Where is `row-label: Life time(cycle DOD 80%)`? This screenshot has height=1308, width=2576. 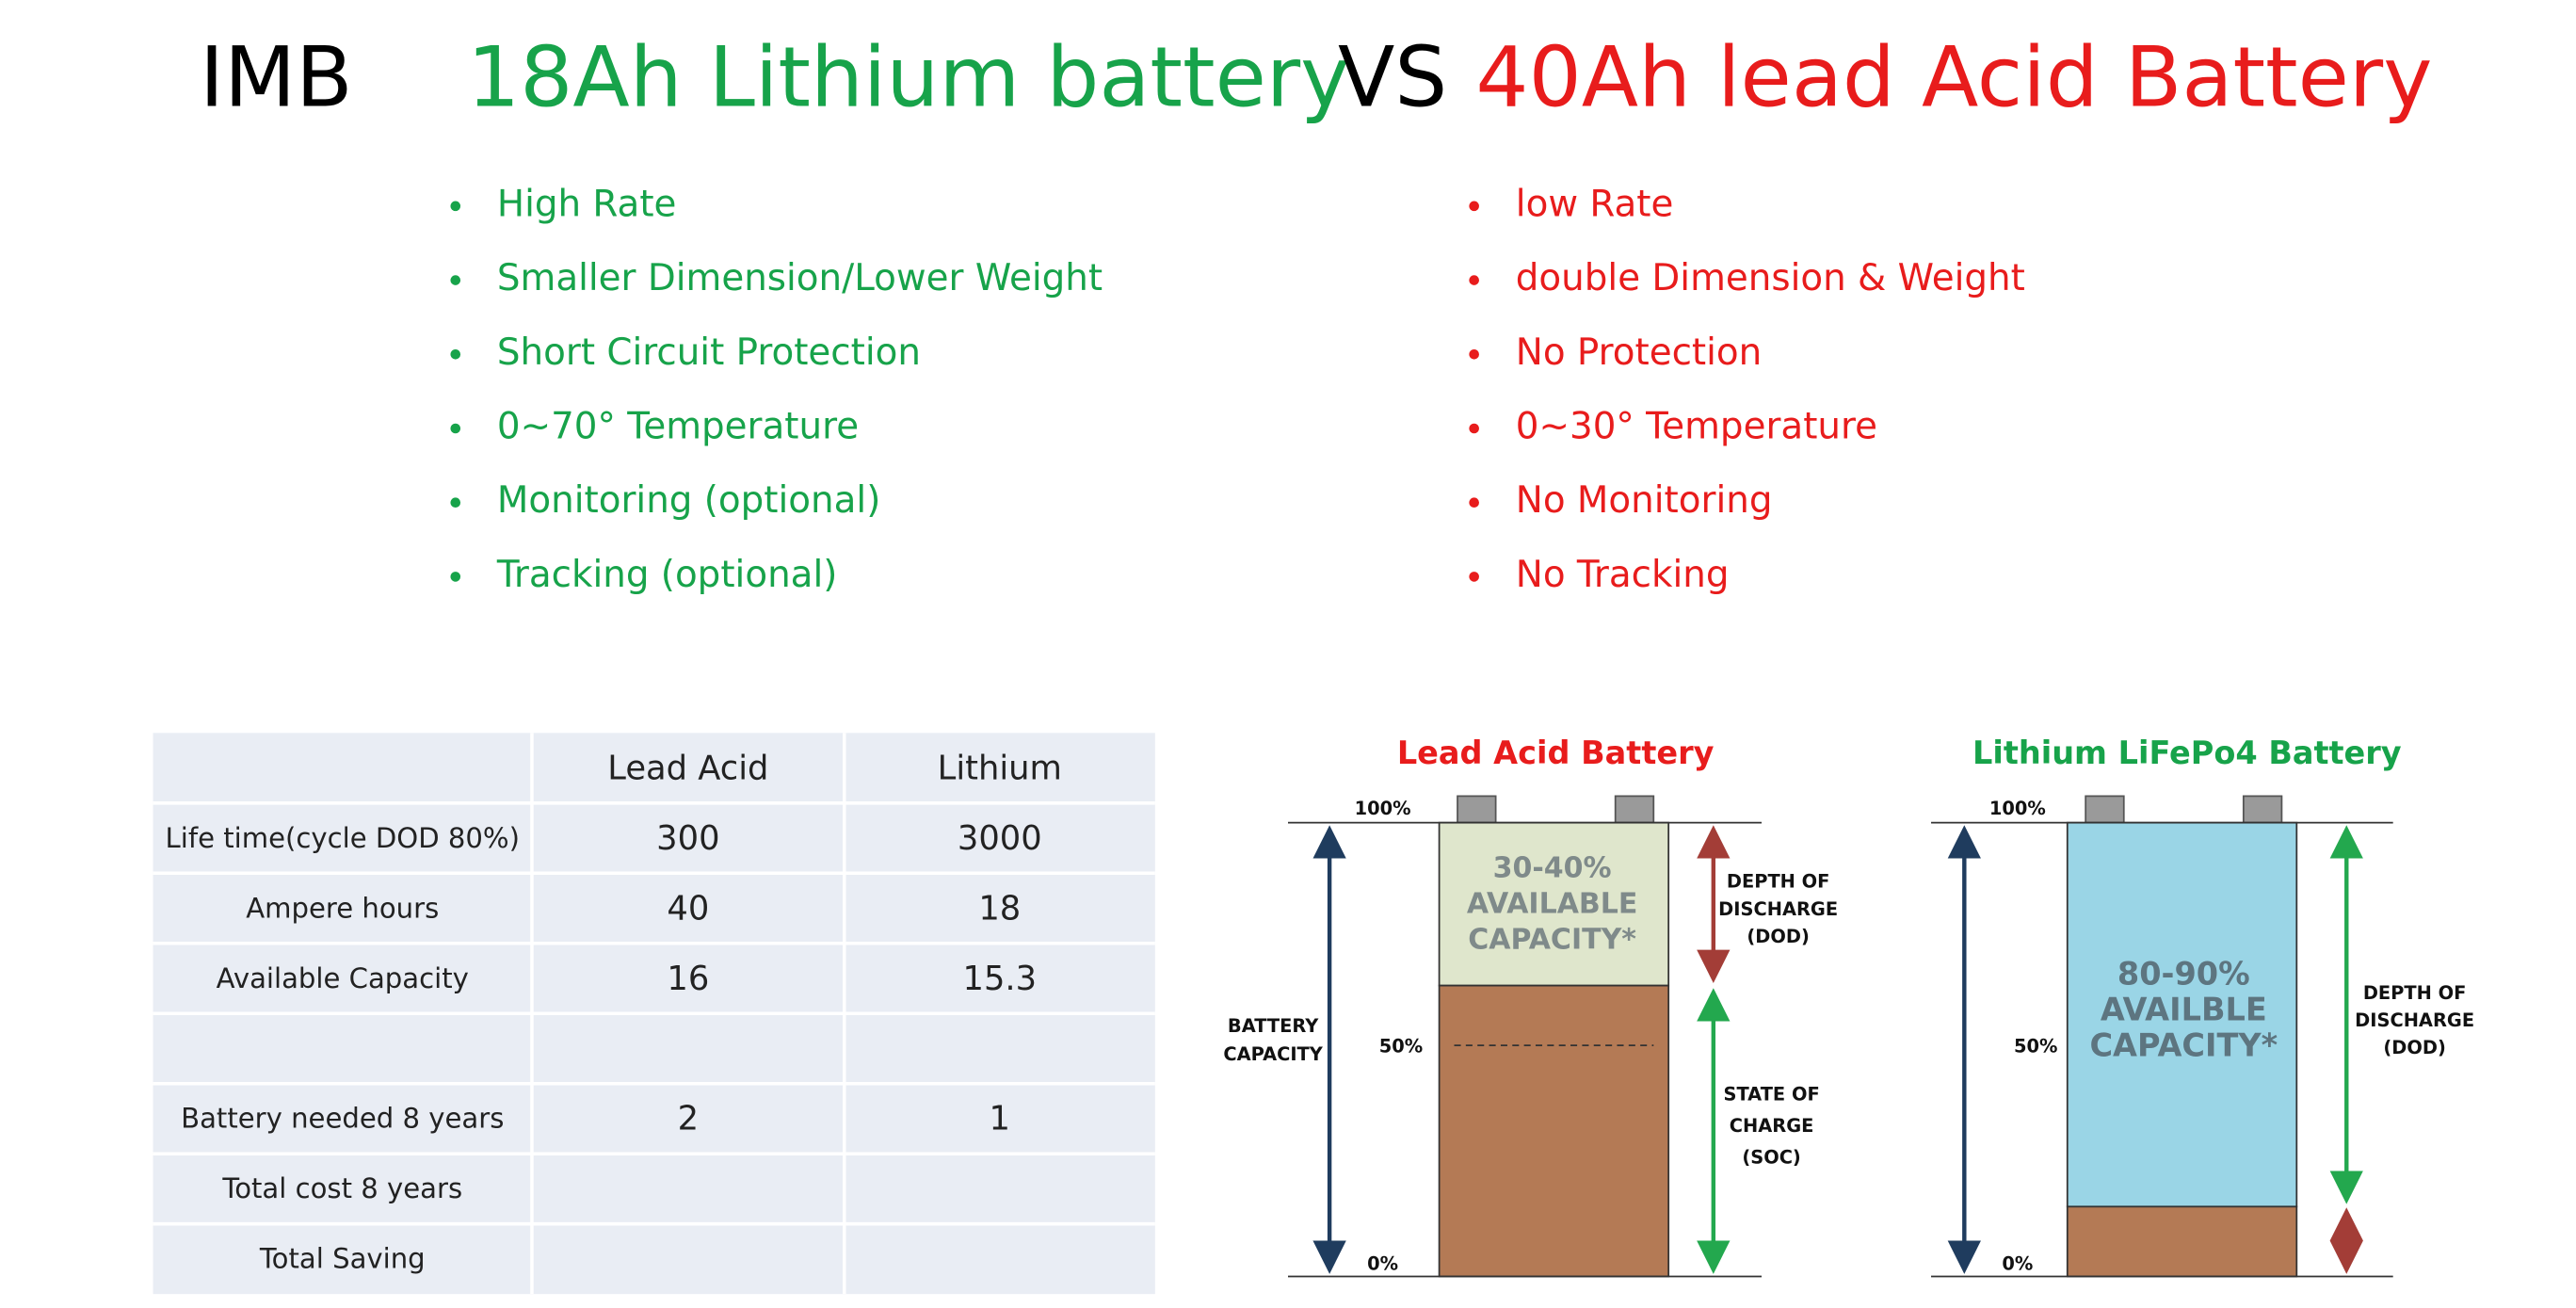 row-label: Life time(cycle DOD 80%) is located at coordinates (343, 838).